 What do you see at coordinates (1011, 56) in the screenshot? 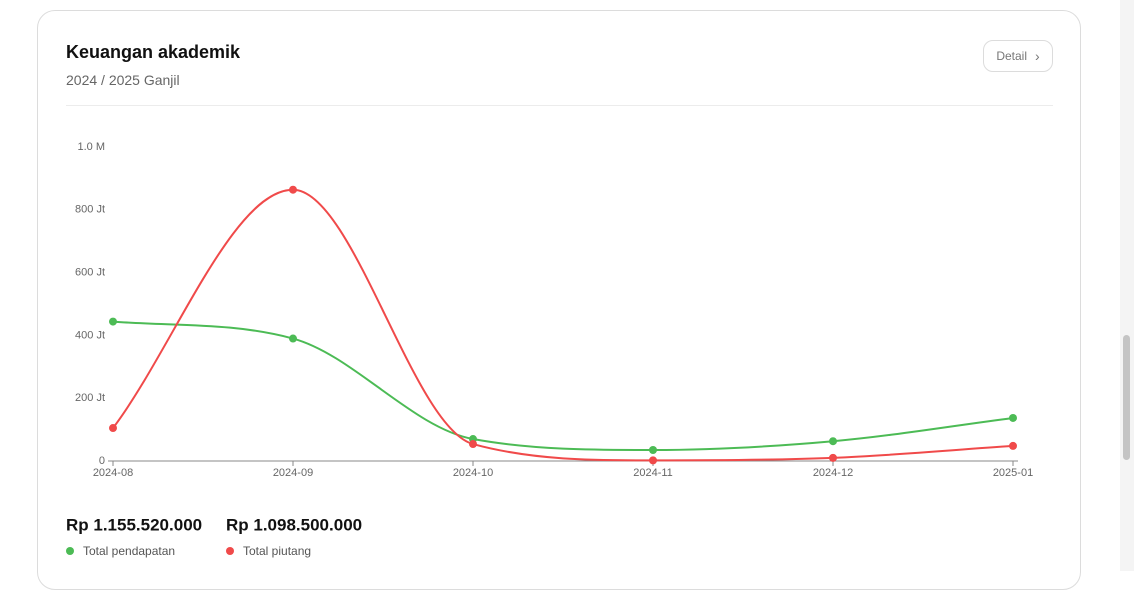
I see `button-label: Detail` at bounding box center [1011, 56].